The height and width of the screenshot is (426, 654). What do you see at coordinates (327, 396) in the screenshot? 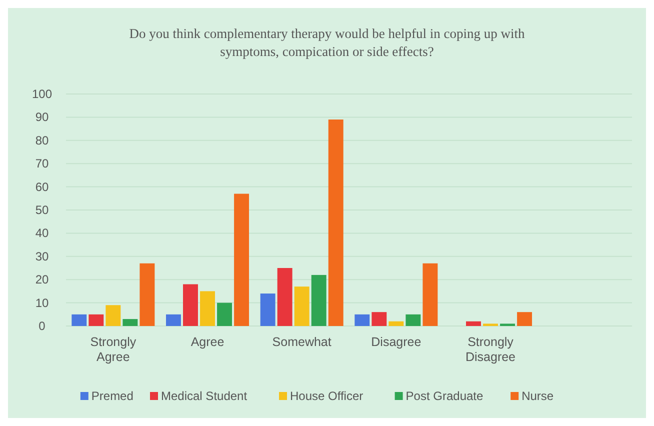
I see `legend-label: House Officer` at bounding box center [327, 396].